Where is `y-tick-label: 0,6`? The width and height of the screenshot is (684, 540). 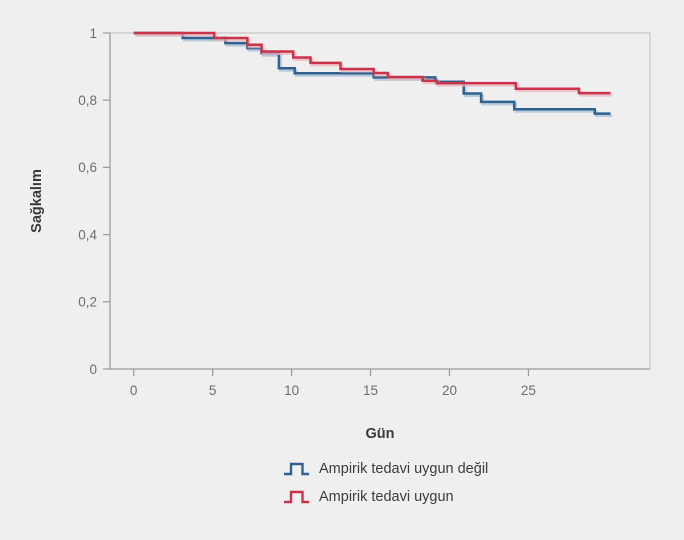
y-tick-label: 0,6 is located at coordinates (87, 167).